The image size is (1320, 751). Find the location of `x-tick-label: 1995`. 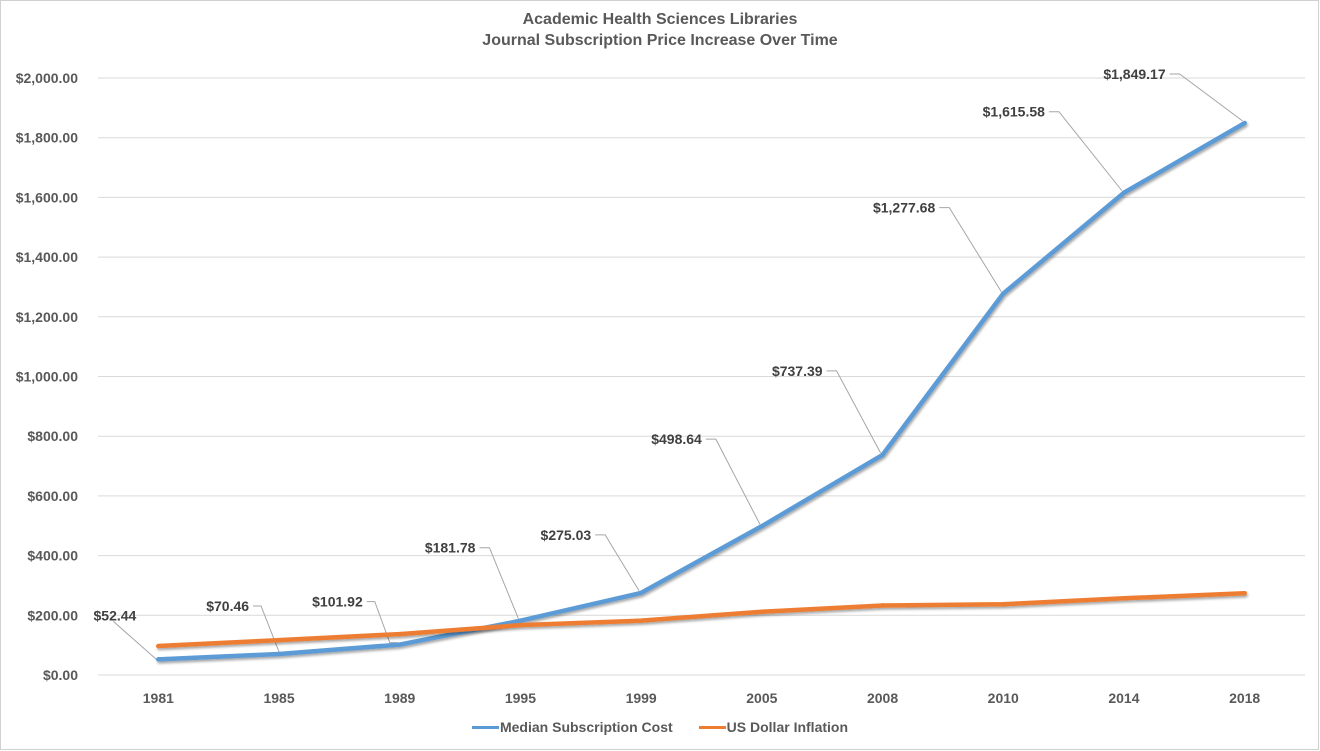

x-tick-label: 1995 is located at coordinates (520, 698).